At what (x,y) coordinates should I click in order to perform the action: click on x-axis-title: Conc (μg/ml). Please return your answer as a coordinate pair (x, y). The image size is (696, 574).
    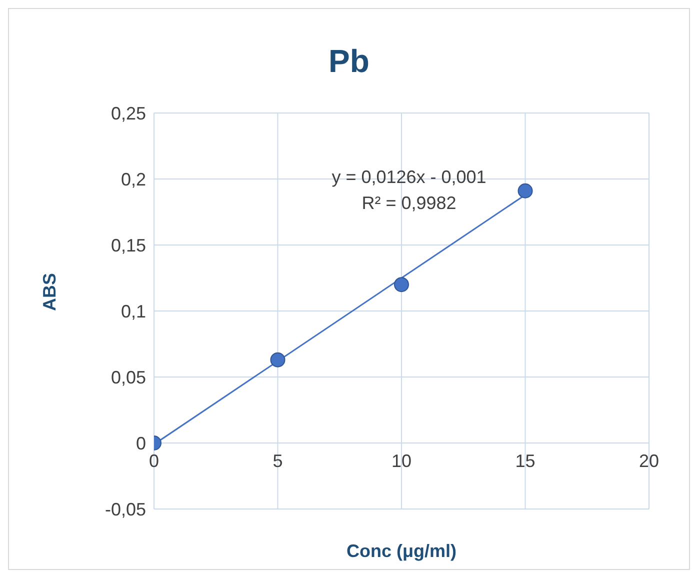
    Looking at the image, I should click on (401, 551).